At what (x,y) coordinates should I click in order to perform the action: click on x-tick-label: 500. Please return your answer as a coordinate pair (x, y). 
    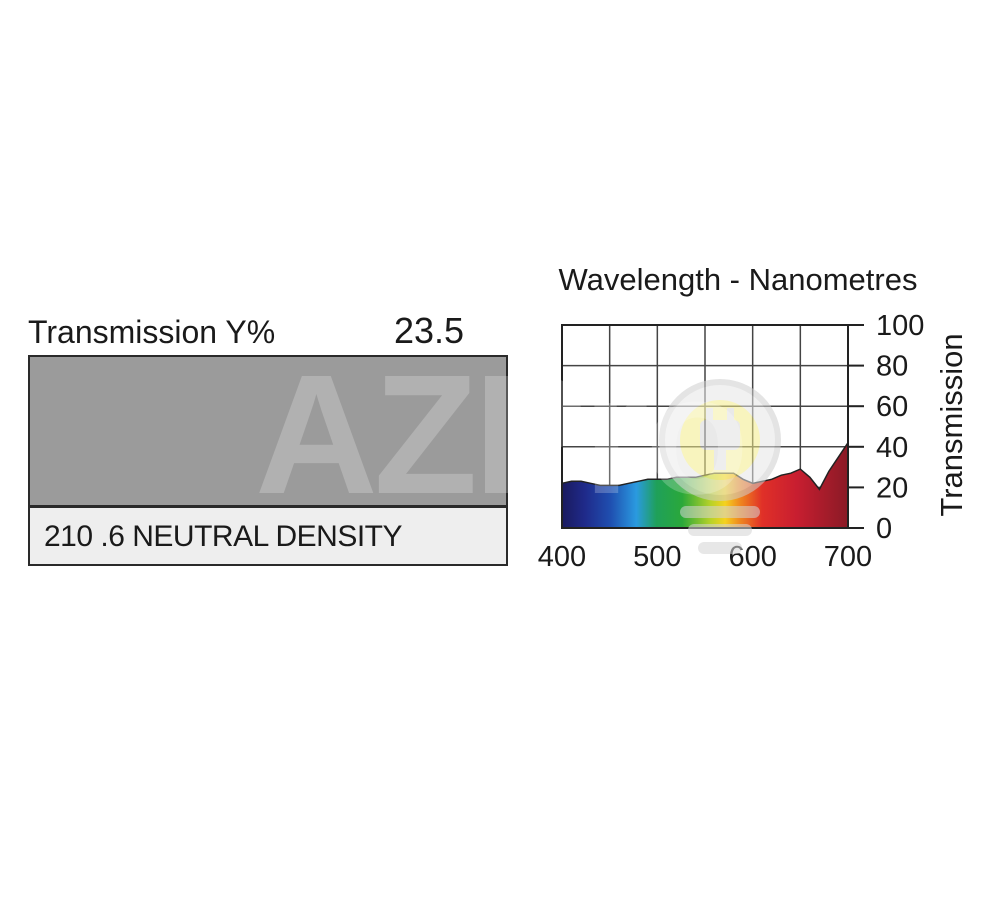
    Looking at the image, I should click on (657, 557).